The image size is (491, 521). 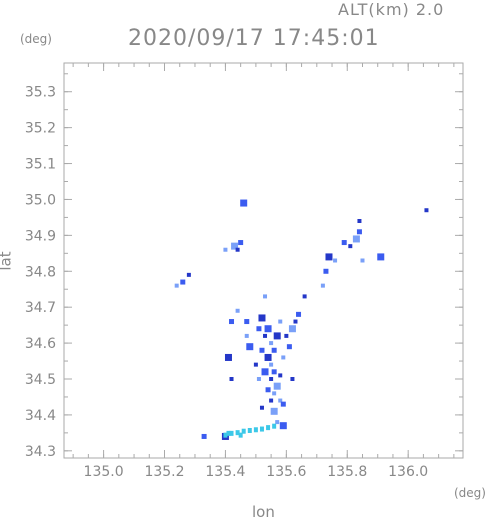 I want to click on x-tick-label: 135.6, so click(x=286, y=472).